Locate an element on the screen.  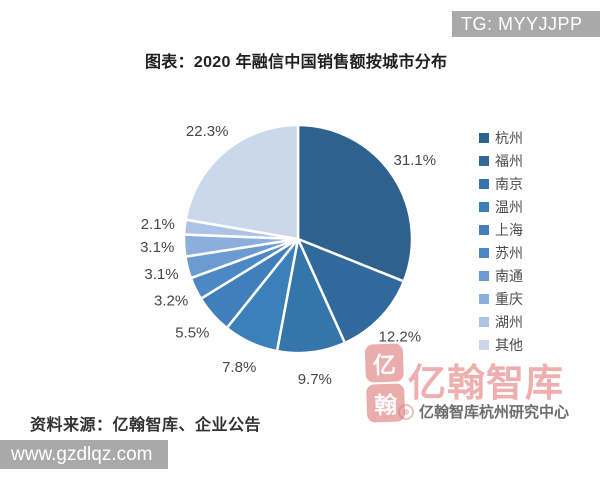
legend-item: 杭州 is located at coordinates (501, 138).